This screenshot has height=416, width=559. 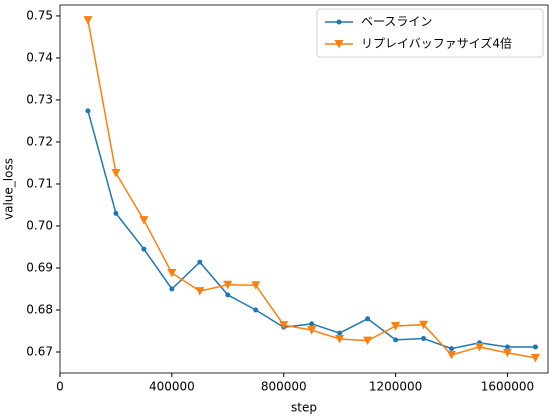 What do you see at coordinates (396, 22) in the screenshot?
I see `legend-label: ベースライン` at bounding box center [396, 22].